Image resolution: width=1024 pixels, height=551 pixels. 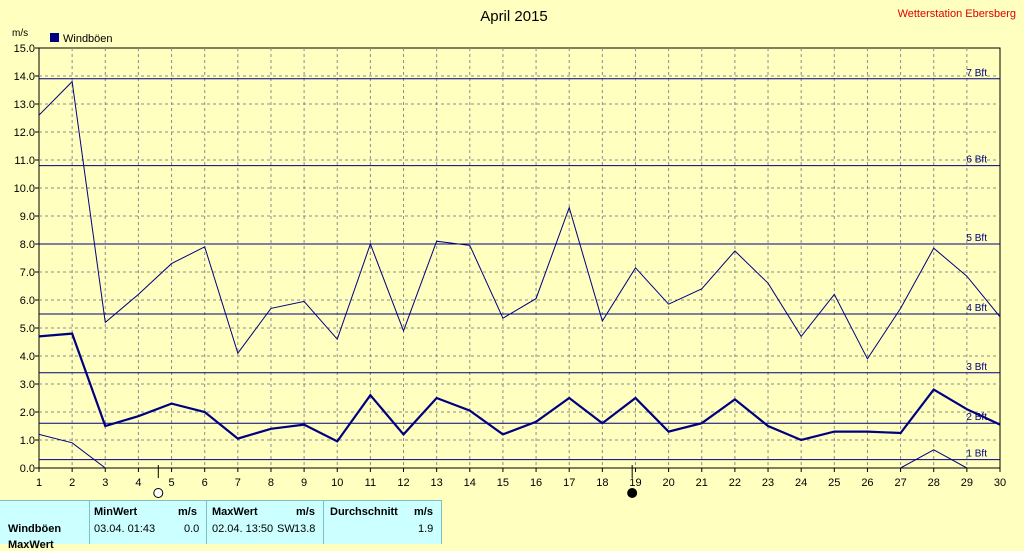 What do you see at coordinates (967, 483) in the screenshot?
I see `x-tick-label: 29` at bounding box center [967, 483].